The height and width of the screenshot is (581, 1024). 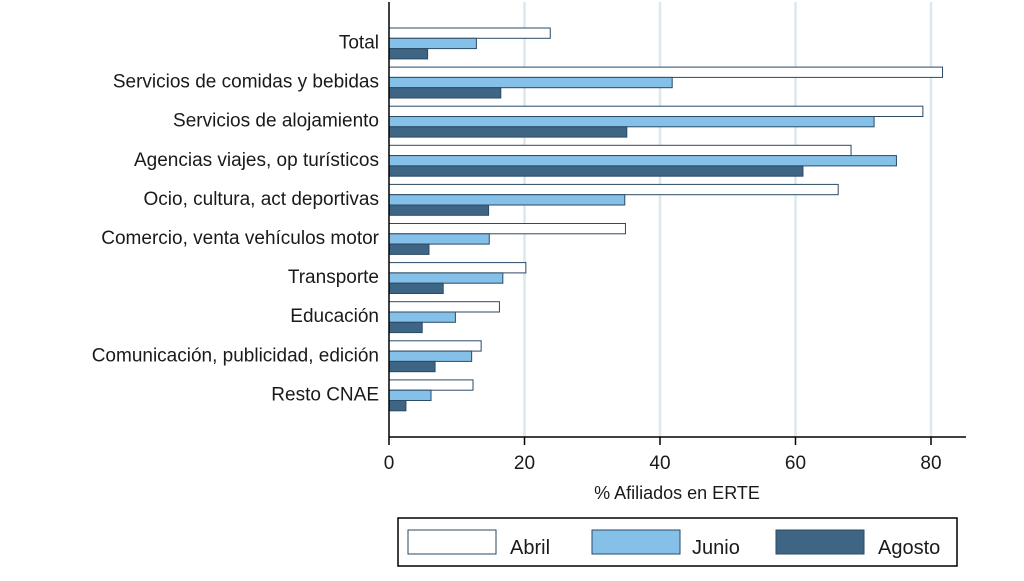 I want to click on x-axis-title: % Afiliados en ERTE, so click(x=677, y=493).